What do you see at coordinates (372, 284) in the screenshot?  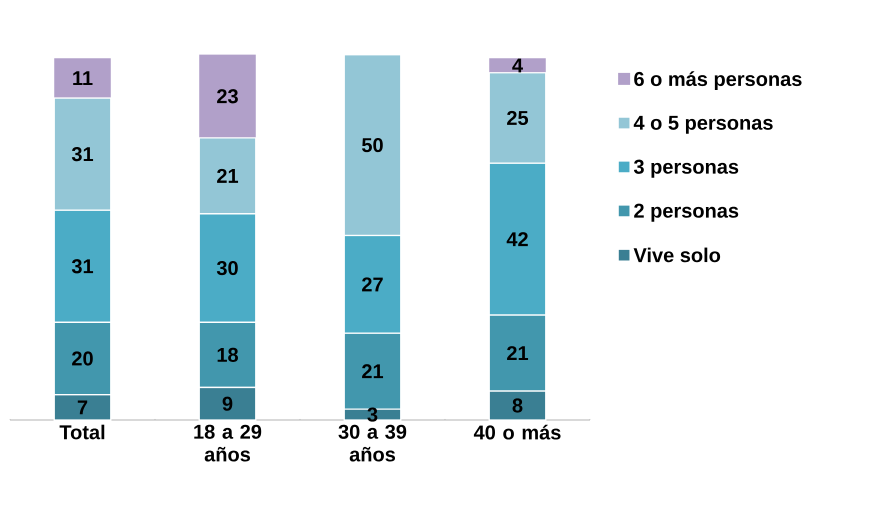 I see `data-label: 27` at bounding box center [372, 284].